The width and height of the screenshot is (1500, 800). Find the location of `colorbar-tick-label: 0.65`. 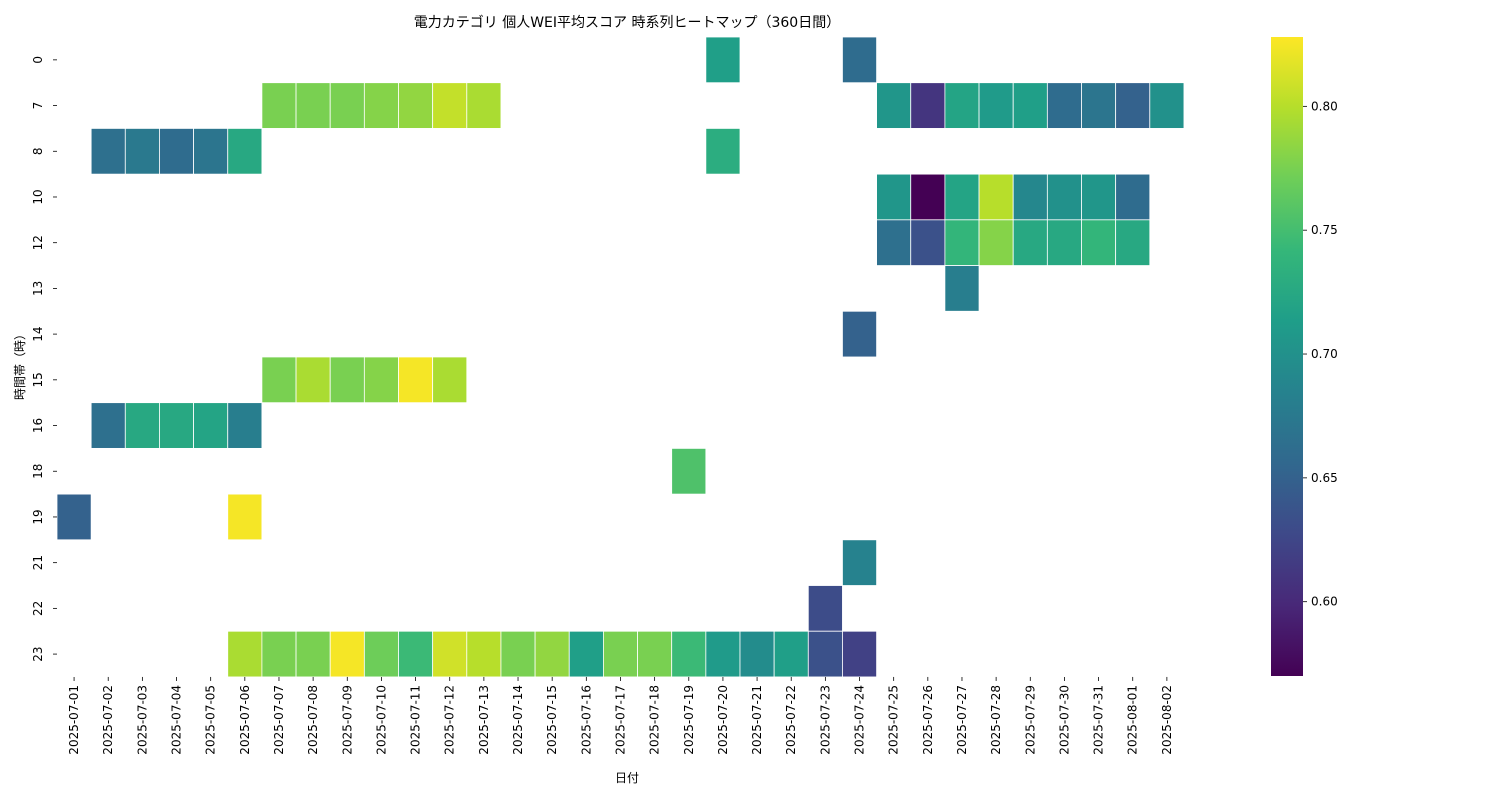

colorbar-tick-label: 0.65 is located at coordinates (1324, 478).